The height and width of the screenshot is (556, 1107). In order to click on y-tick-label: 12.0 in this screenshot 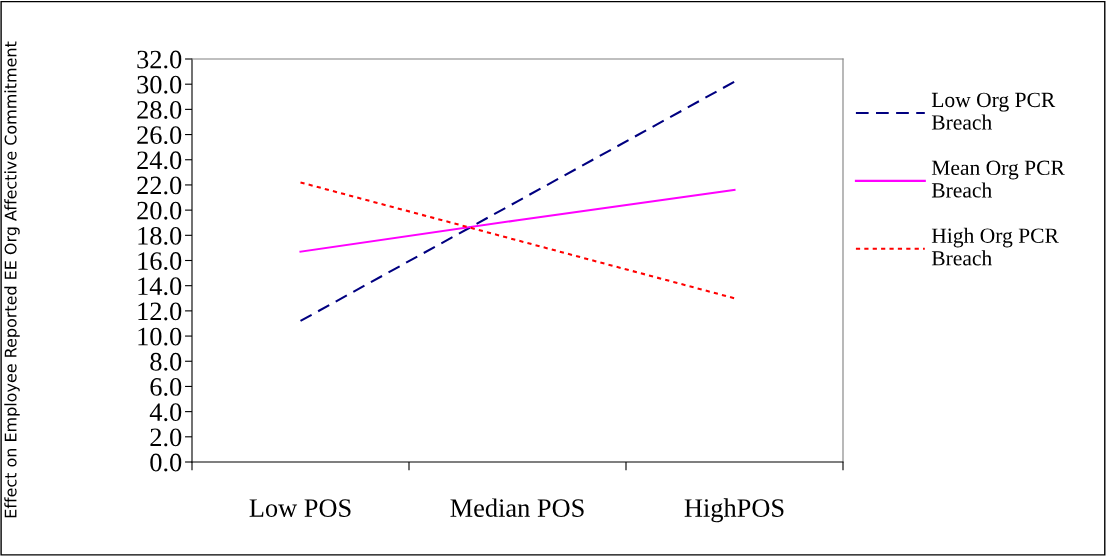, I will do `click(160, 311)`.